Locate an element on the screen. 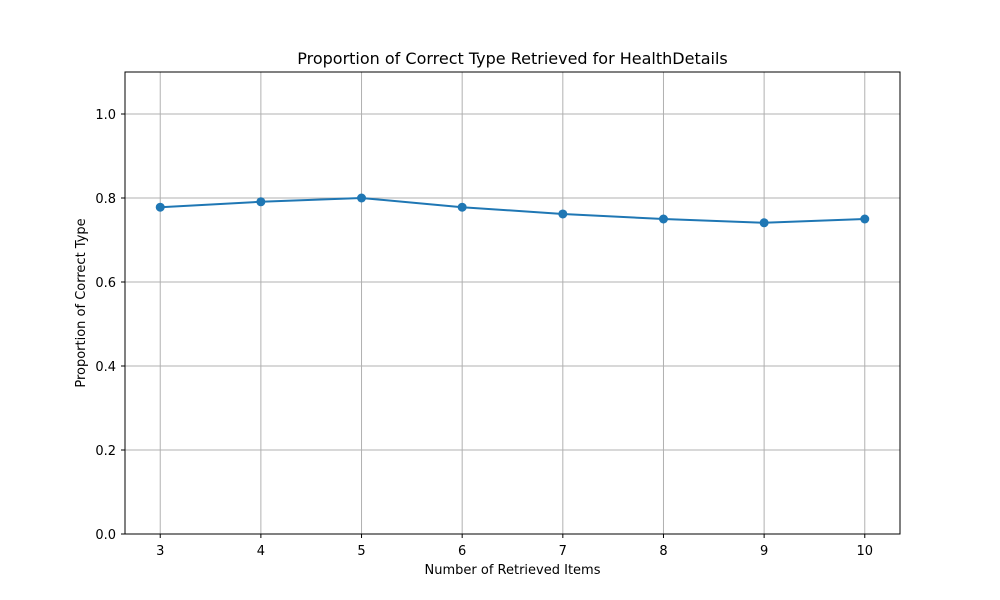 Image resolution: width=1000 pixels, height=600 pixels. series-layer is located at coordinates (512, 210).